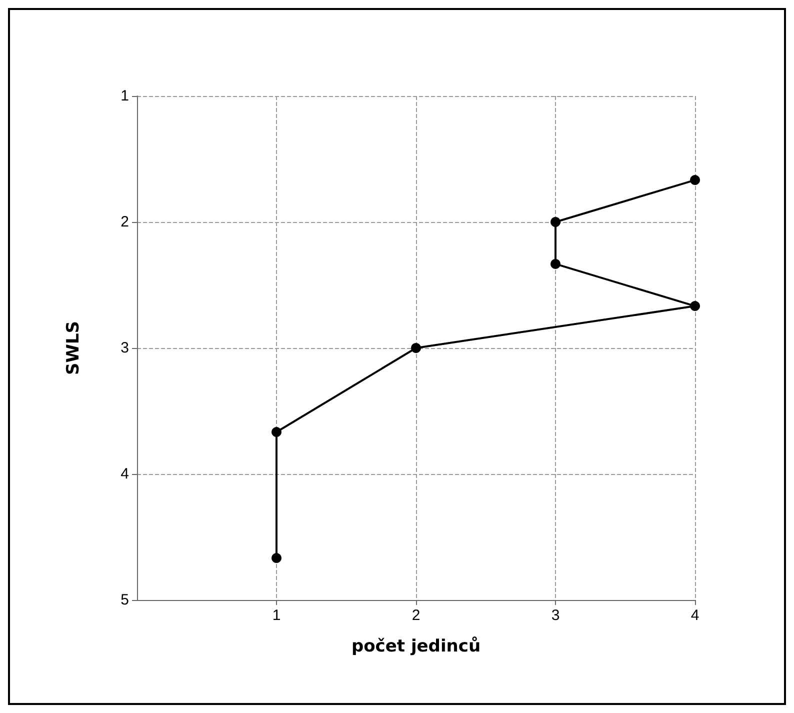 Image resolution: width=794 pixels, height=713 pixels. I want to click on x-axis-title: počet jedinců, so click(416, 646).